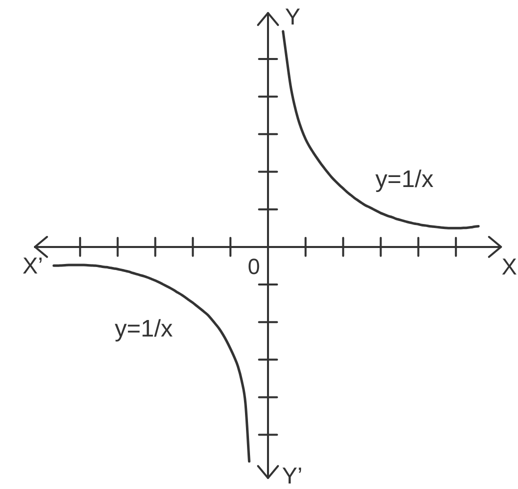 This screenshot has width=518, height=489. What do you see at coordinates (254, 266) in the screenshot?
I see `annotation: 0` at bounding box center [254, 266].